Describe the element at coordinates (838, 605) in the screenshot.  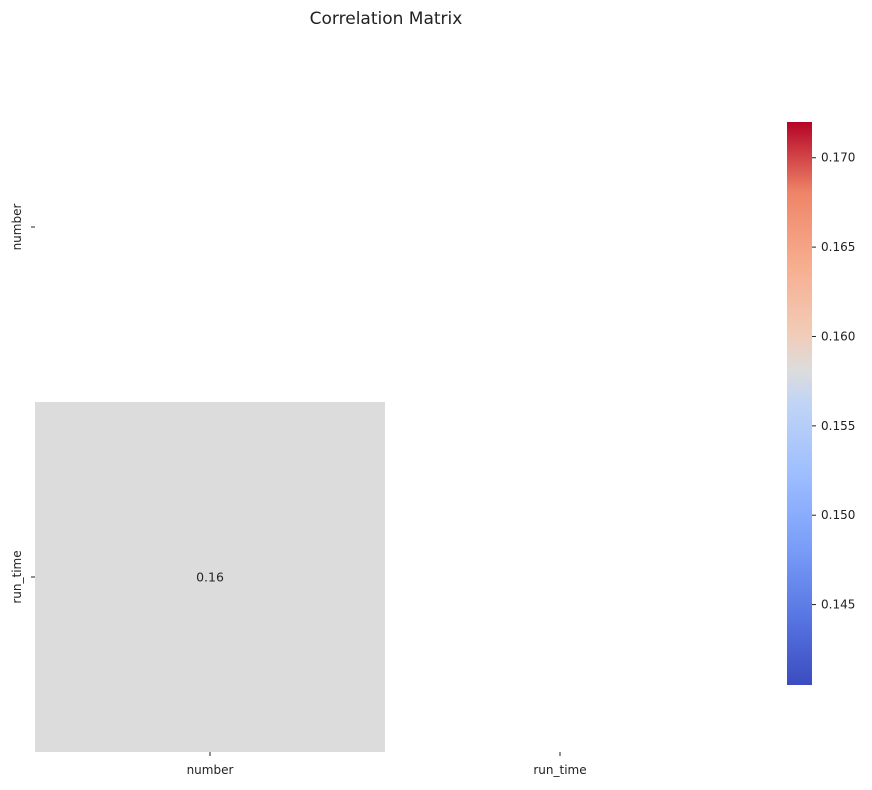
I see `colorbar-tick-label: 0.145` at that location.